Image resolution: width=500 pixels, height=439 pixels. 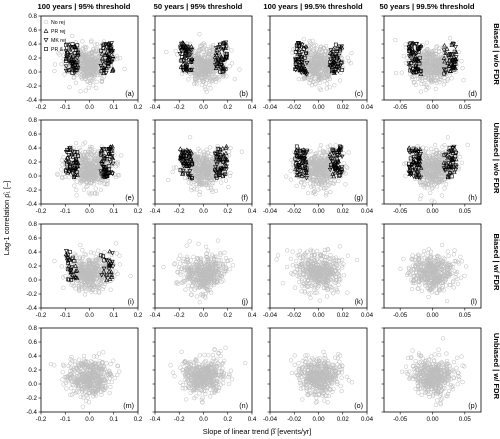 What do you see at coordinates (435, 169) in the screenshot?
I see `data-points` at bounding box center [435, 169].